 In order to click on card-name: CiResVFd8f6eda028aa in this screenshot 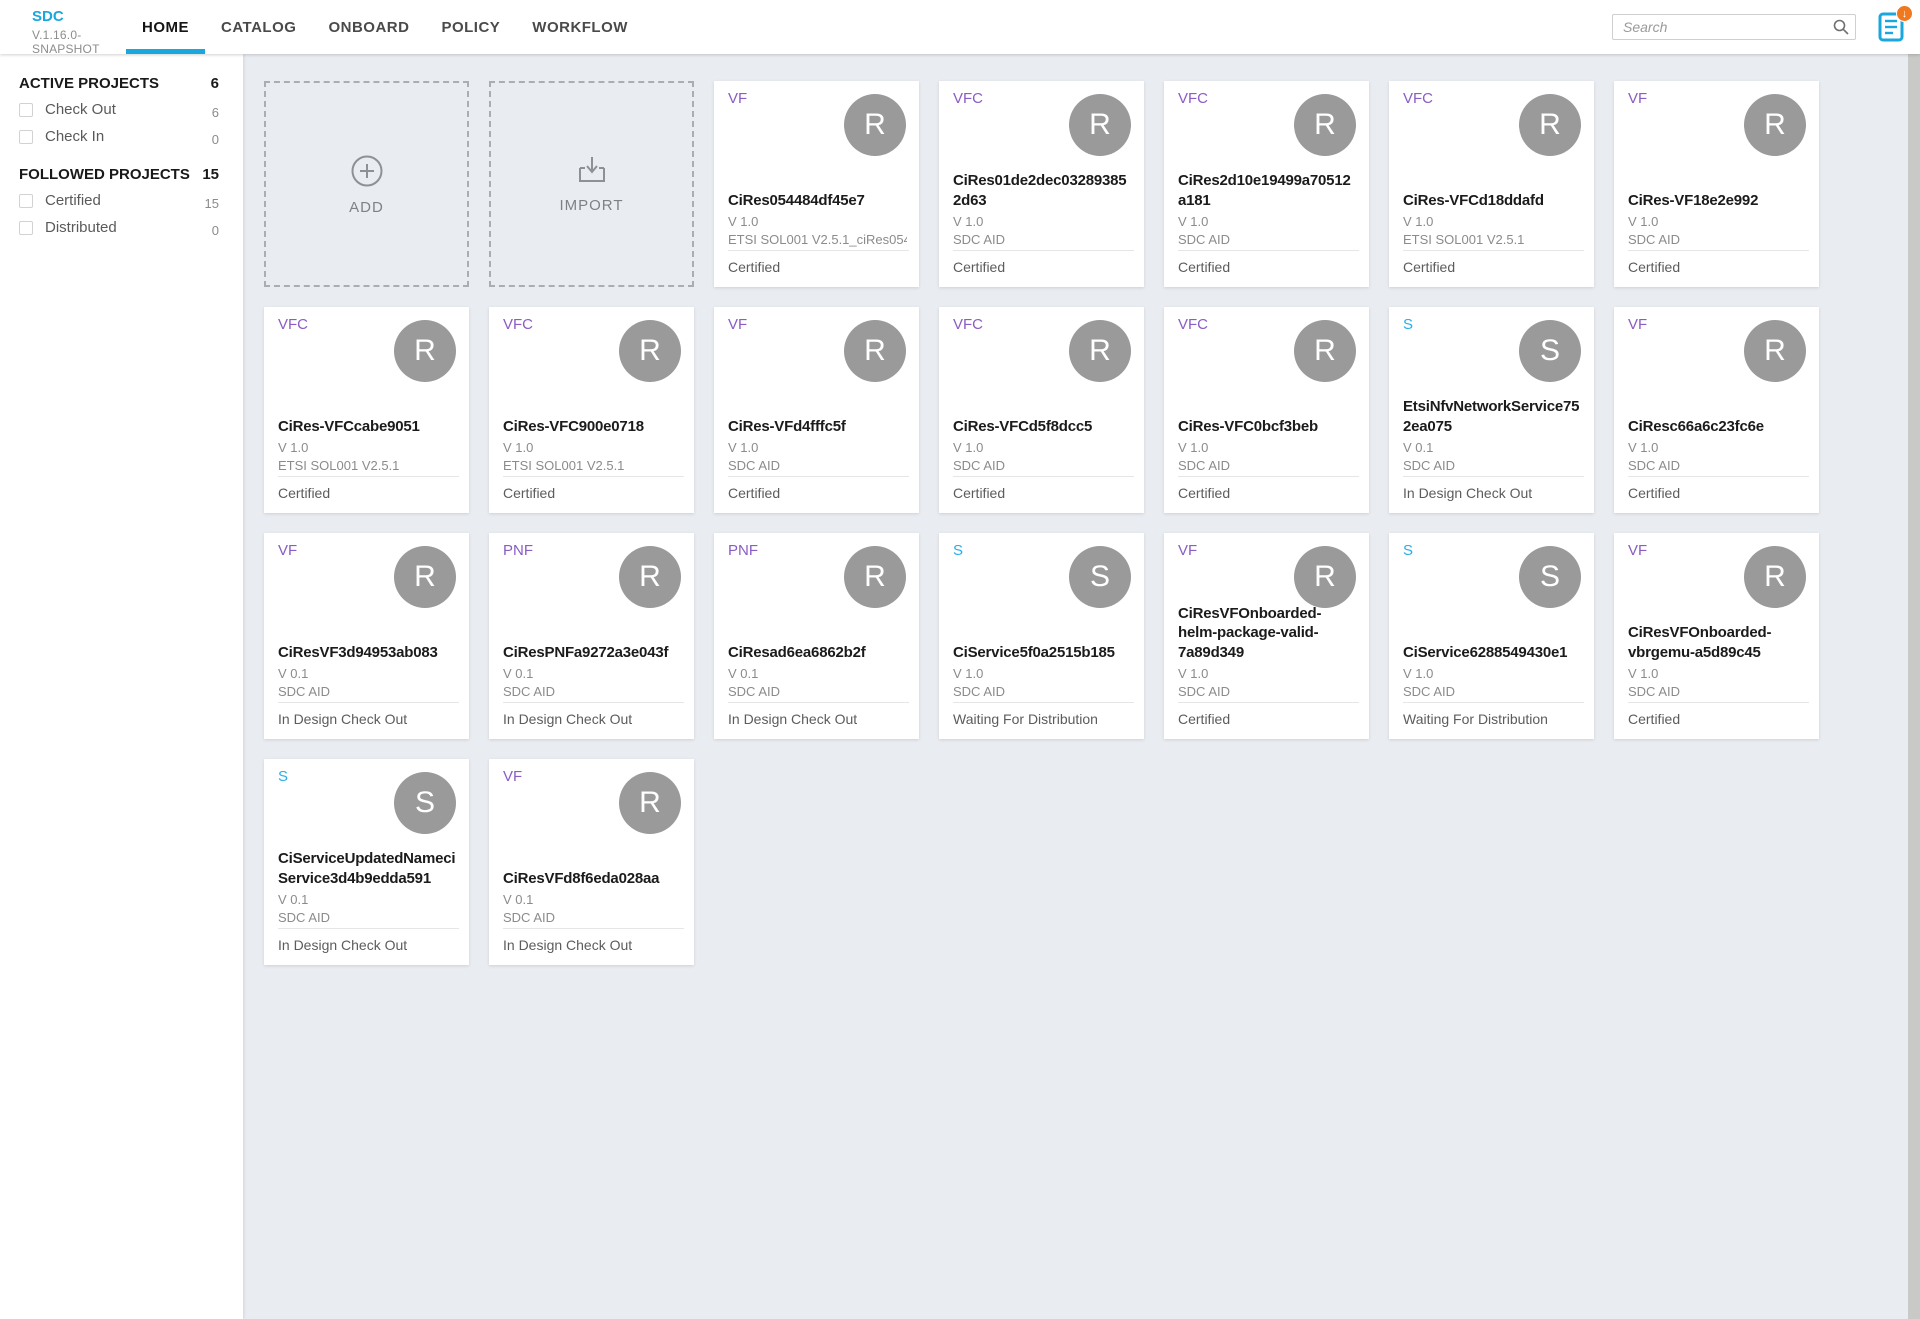, I will do `click(581, 878)`.